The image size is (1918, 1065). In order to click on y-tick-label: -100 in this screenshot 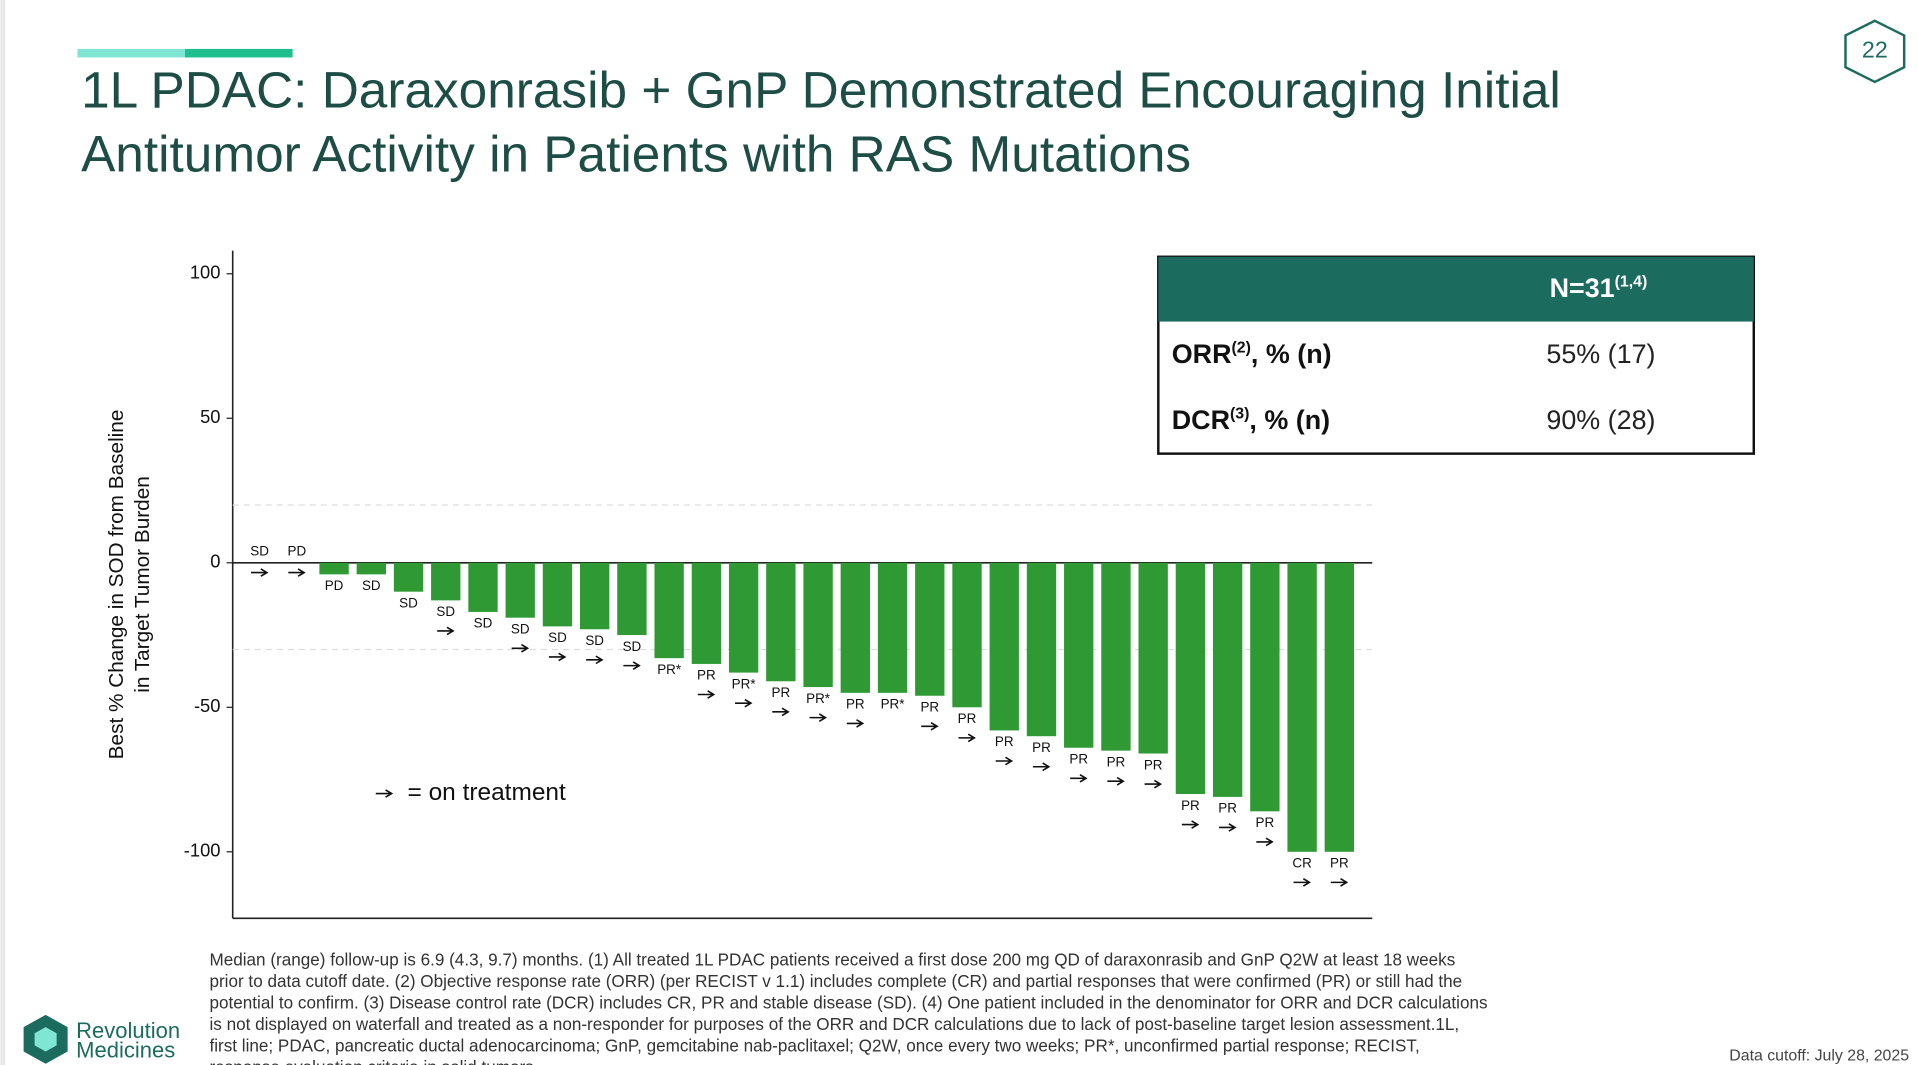, I will do `click(202, 850)`.